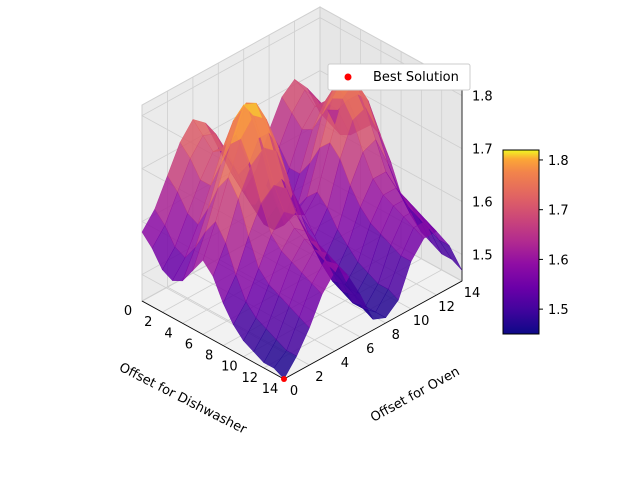 This screenshot has height=480, width=640. What do you see at coordinates (446, 307) in the screenshot?
I see `y-tick-label: 12` at bounding box center [446, 307].